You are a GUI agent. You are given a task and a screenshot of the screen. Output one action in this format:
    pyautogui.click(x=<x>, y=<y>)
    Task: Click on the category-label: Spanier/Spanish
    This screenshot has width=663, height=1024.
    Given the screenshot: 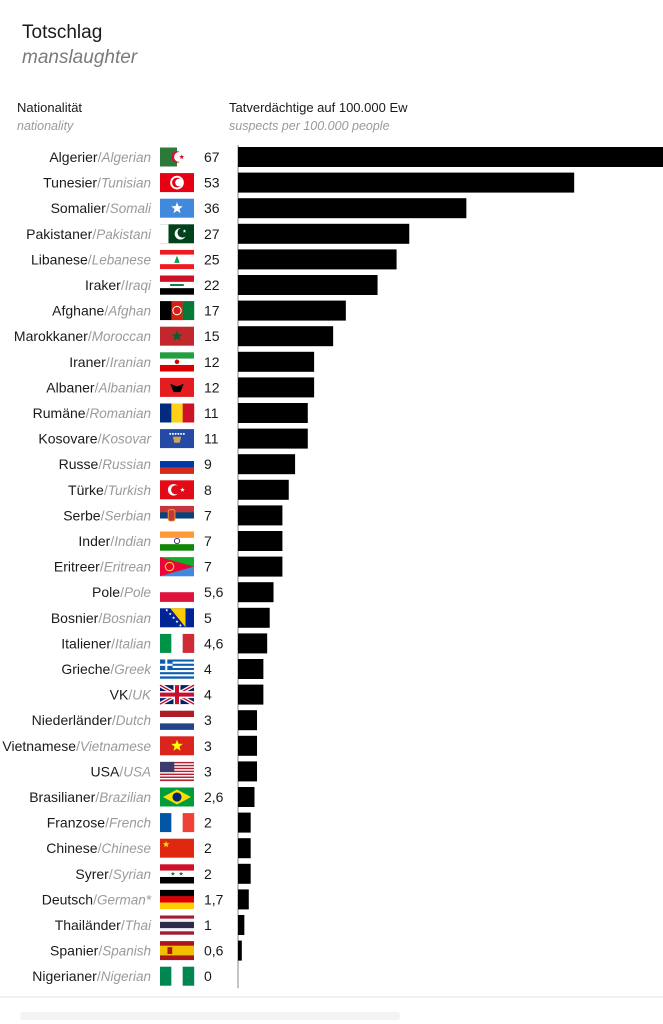 What is the action you would take?
    pyautogui.click(x=100, y=951)
    